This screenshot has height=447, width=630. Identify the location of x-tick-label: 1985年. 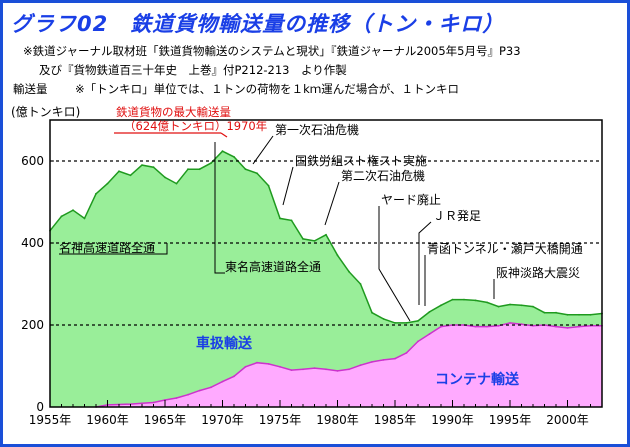
(395, 420).